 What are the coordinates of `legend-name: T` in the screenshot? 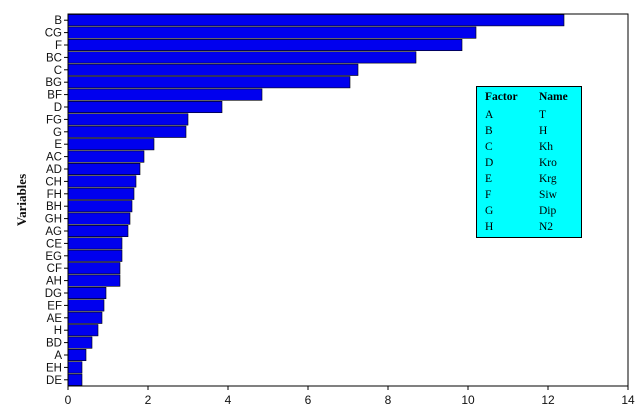 It's located at (543, 115).